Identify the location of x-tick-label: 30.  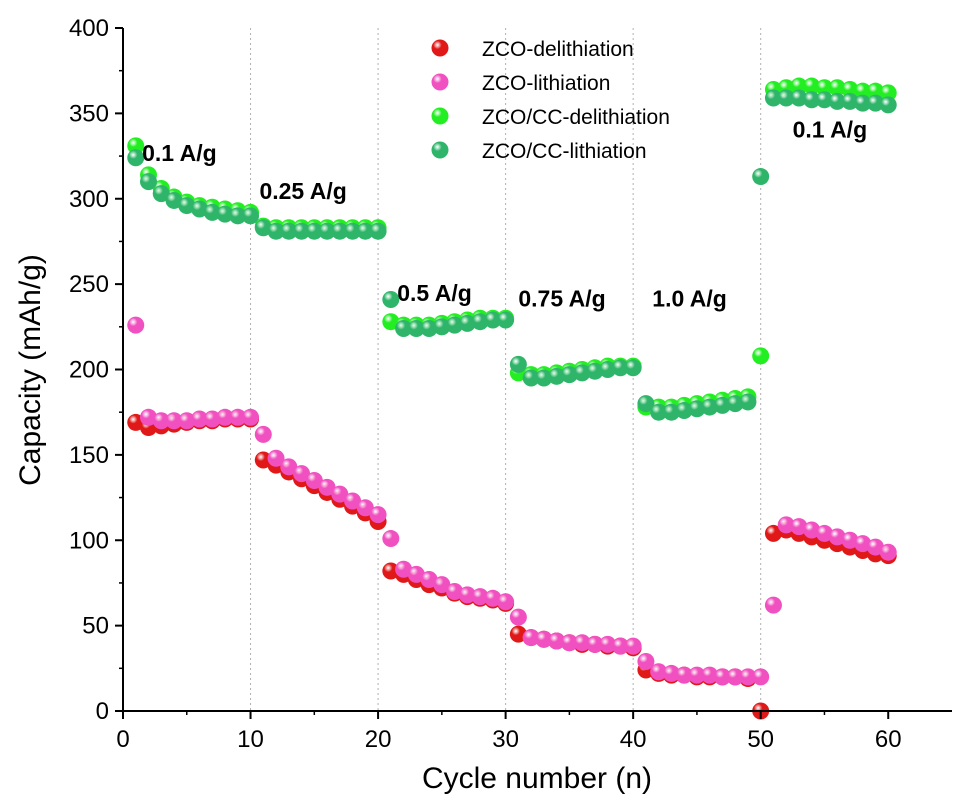
(505, 739).